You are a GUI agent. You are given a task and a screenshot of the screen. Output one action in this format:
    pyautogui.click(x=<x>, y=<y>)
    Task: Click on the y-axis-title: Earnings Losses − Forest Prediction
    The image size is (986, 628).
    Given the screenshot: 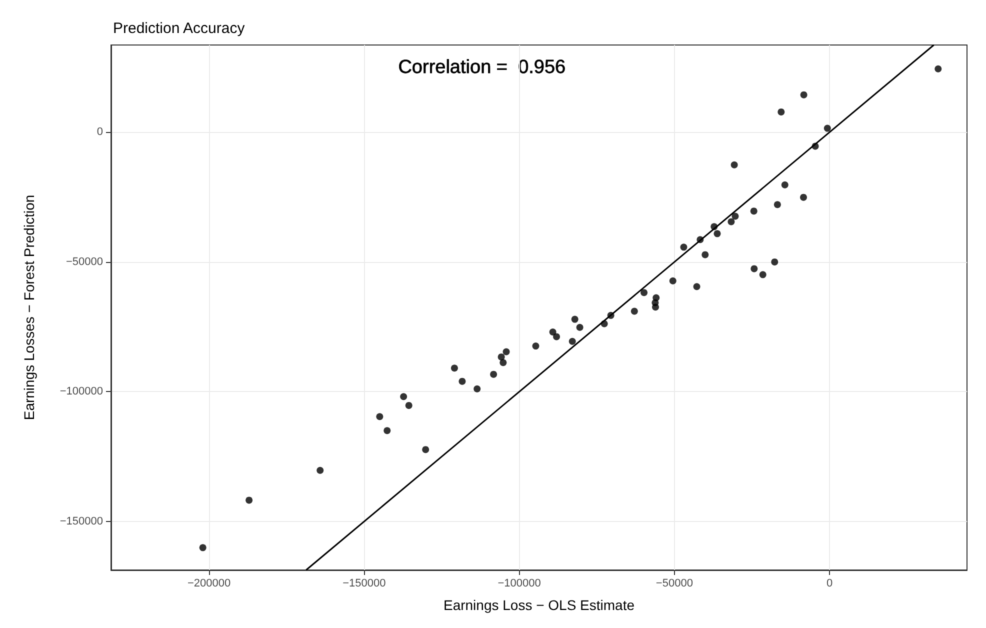 What is the action you would take?
    pyautogui.click(x=29, y=307)
    